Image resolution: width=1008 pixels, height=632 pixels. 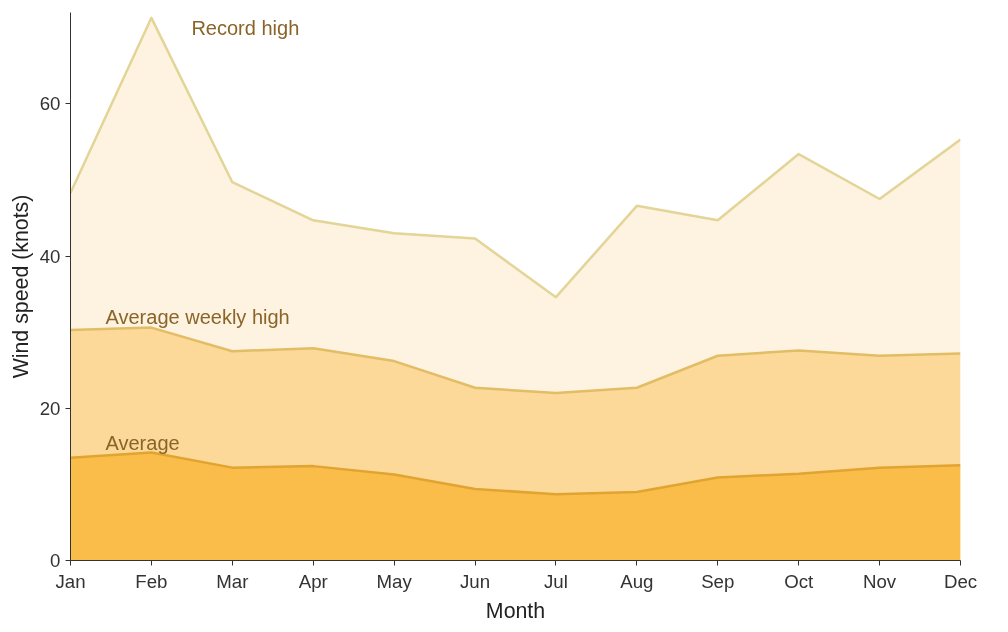 What do you see at coordinates (880, 581) in the screenshot?
I see `x-tick-label: Nov` at bounding box center [880, 581].